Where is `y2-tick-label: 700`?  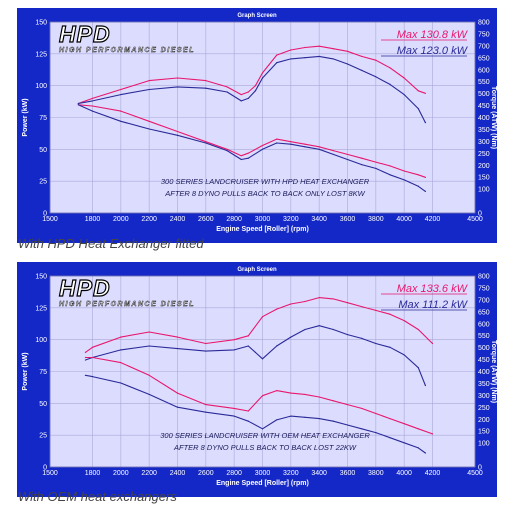
y2-tick-label: 700 is located at coordinates (484, 46).